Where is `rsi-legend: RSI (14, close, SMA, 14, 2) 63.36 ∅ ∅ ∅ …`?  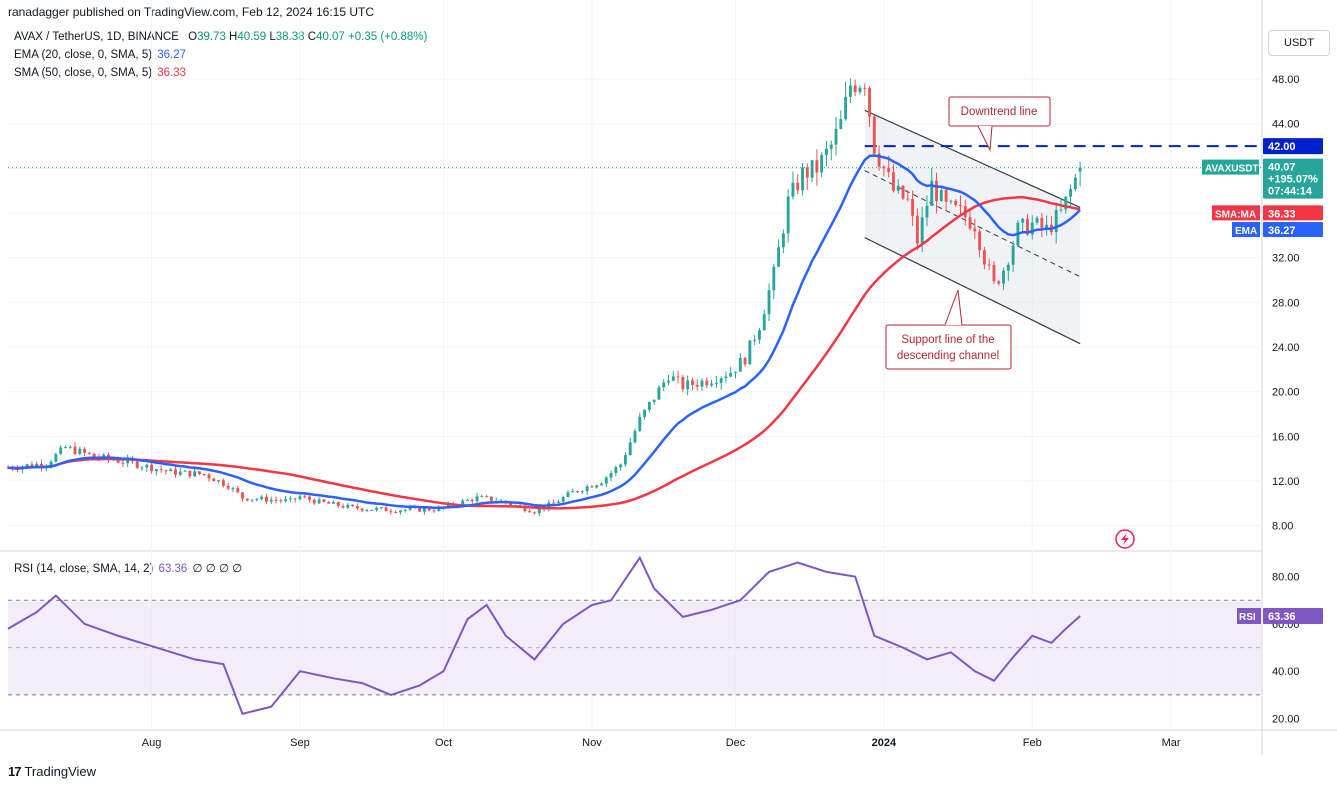 rsi-legend: RSI (14, close, SMA, 14, 2) 63.36 ∅ ∅ ∅ … is located at coordinates (128, 568).